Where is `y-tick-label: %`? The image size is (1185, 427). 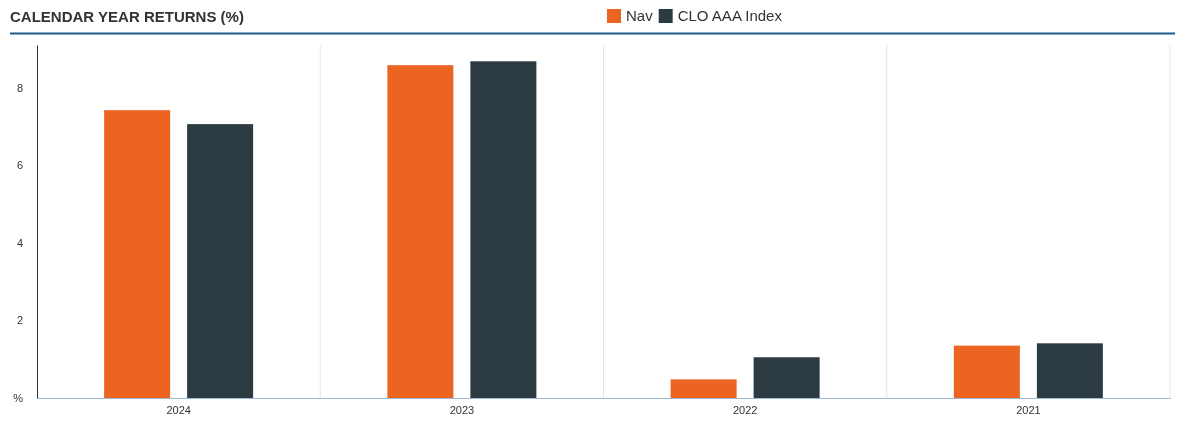
y-tick-label: % is located at coordinates (18, 398).